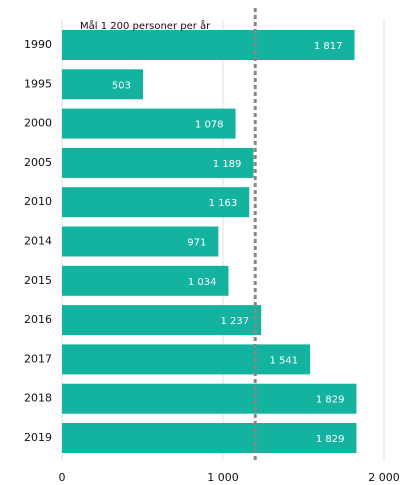 The image size is (408, 485). What do you see at coordinates (283, 360) in the screenshot?
I see `value-label: 1 541` at bounding box center [283, 360].